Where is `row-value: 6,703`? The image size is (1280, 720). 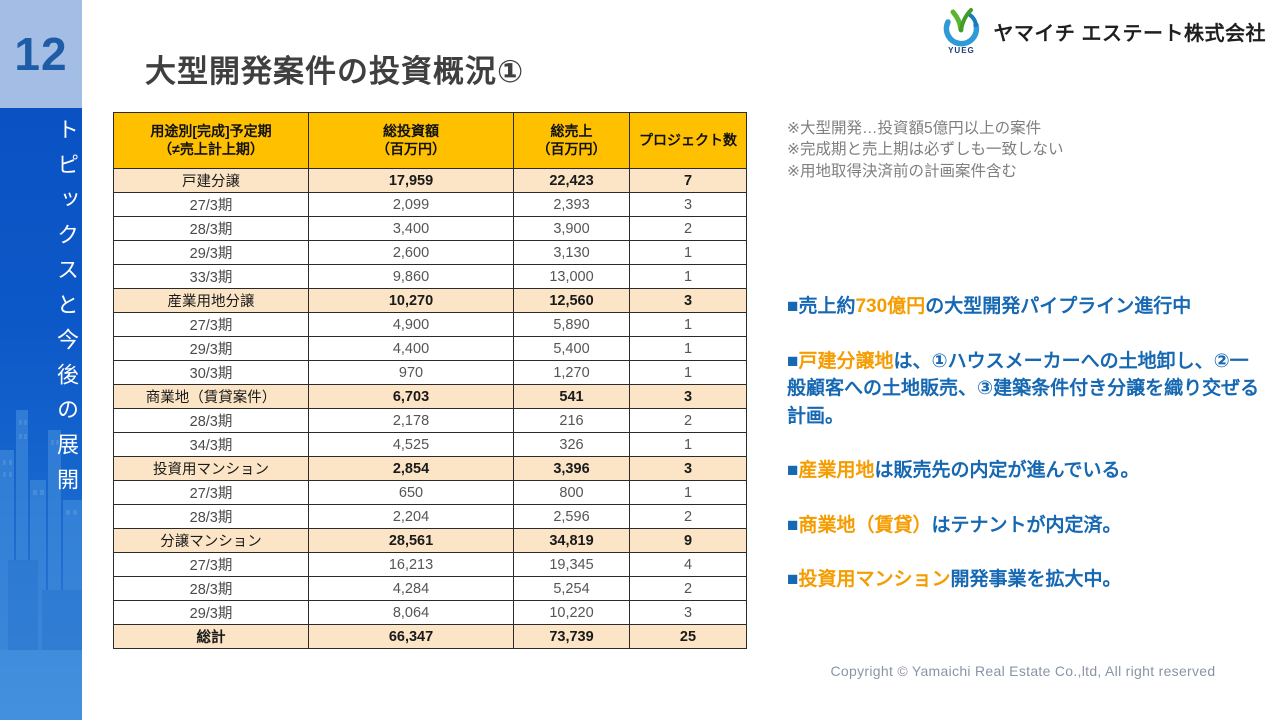
row-value: 6,703 is located at coordinates (411, 396).